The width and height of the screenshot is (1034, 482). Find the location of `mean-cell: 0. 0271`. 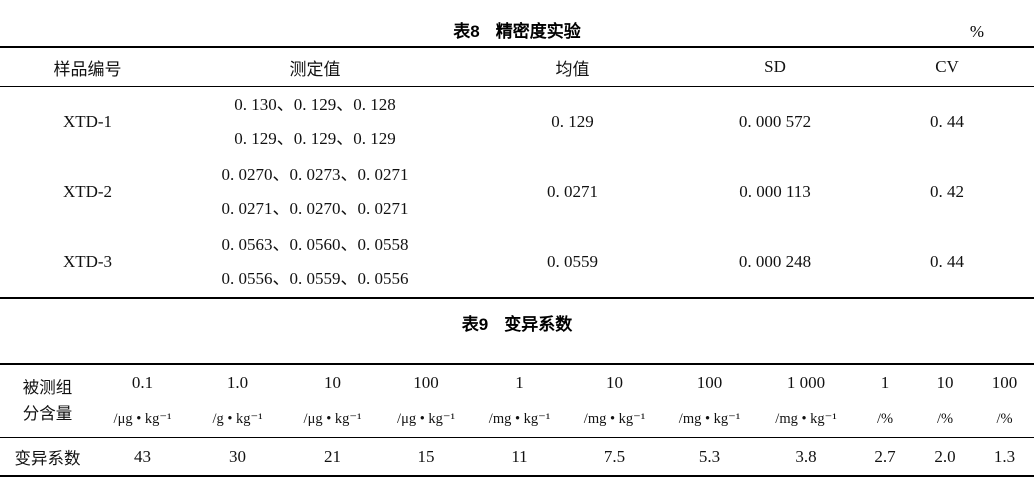

mean-cell: 0. 0271 is located at coordinates (572, 191).